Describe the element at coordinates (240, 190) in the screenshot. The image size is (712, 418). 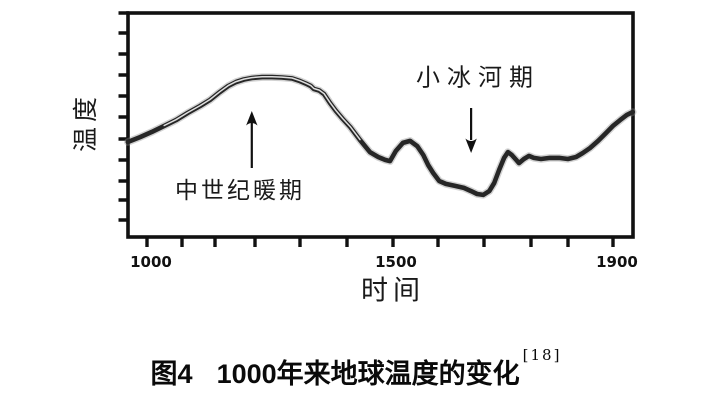
I see `annotation-medieval-warm-period: 中世纪暖期` at that location.